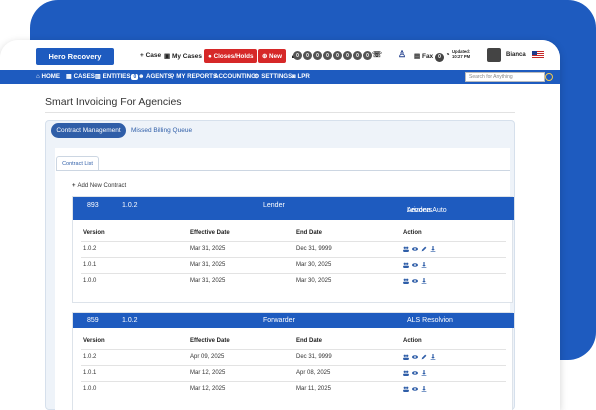  What do you see at coordinates (117, 76) in the screenshot?
I see `nav-entities: ▥ ENTITIES 0` at bounding box center [117, 76].